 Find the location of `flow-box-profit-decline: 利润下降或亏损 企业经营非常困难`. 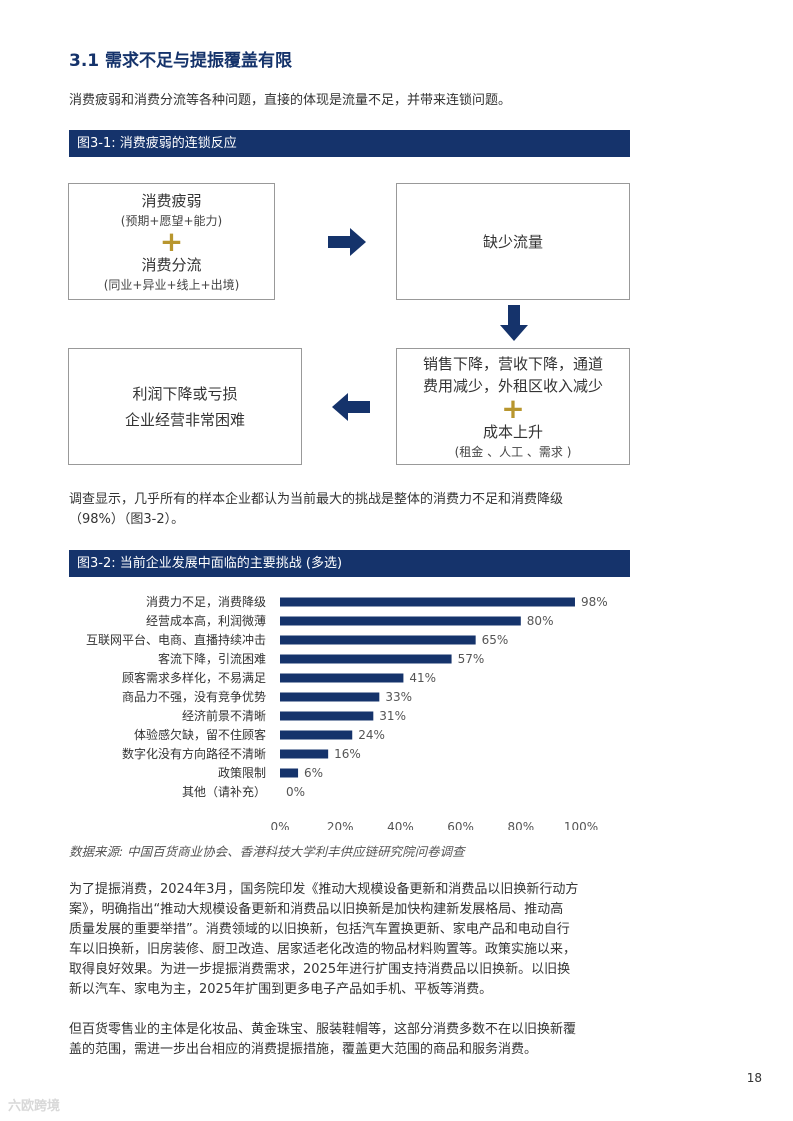

flow-box-profit-decline: 利润下降或亏损 企业经营非常困难 is located at coordinates (185, 406).